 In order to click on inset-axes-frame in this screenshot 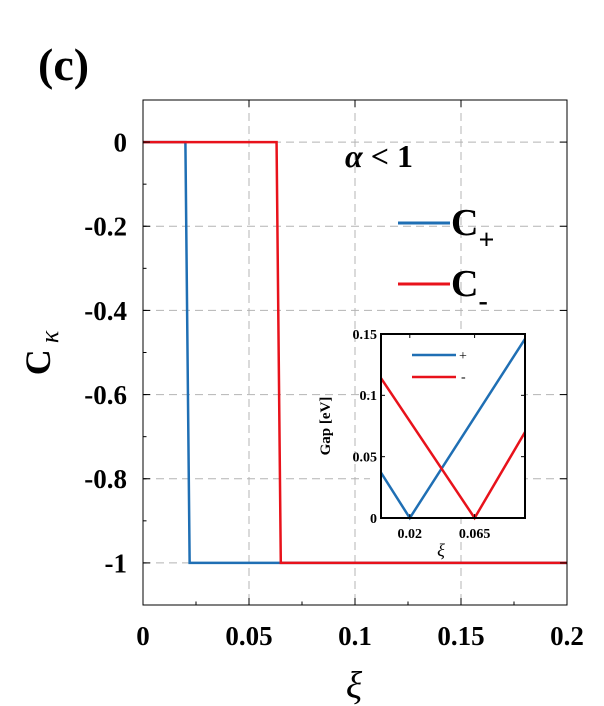, I will do `click(453, 426)`.